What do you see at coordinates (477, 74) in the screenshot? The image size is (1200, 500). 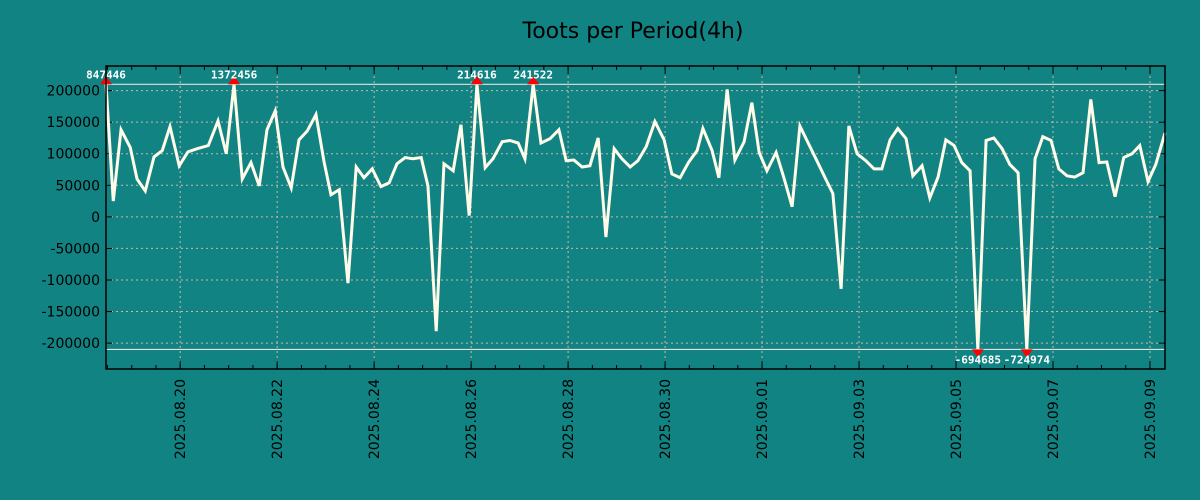 I see `clip-value-label: 214616` at bounding box center [477, 74].